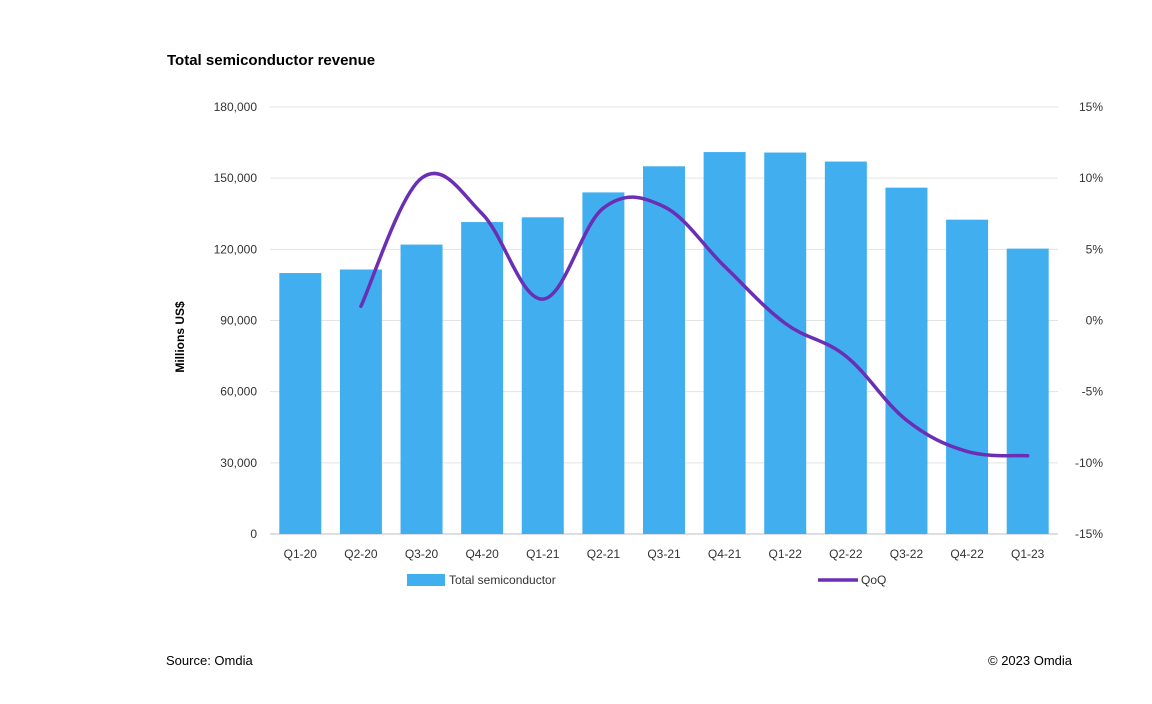 The image size is (1152, 704). What do you see at coordinates (846, 554) in the screenshot?
I see `x-tick-label: Q2-22` at bounding box center [846, 554].